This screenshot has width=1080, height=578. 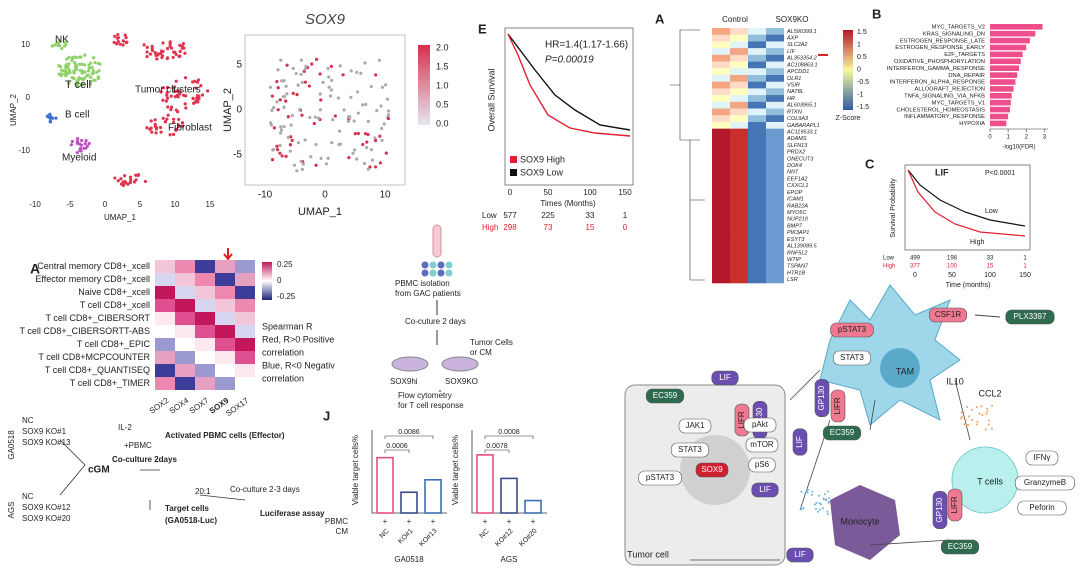 What do you see at coordinates (385, 521) in the screenshot?
I see `row-value: +` at bounding box center [385, 521].